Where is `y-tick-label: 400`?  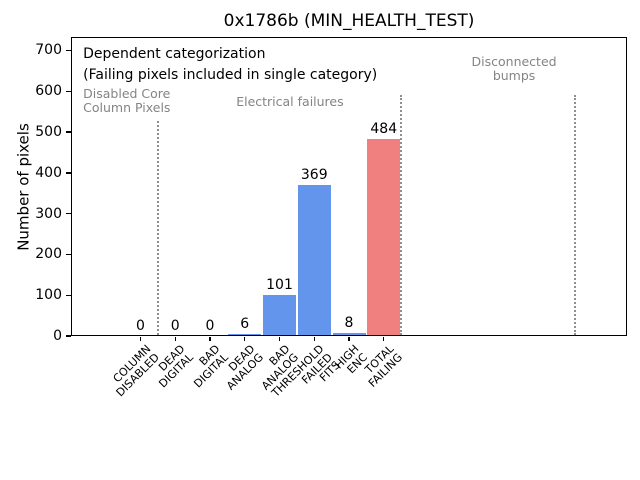
y-tick-label: 400 is located at coordinates (48, 172).